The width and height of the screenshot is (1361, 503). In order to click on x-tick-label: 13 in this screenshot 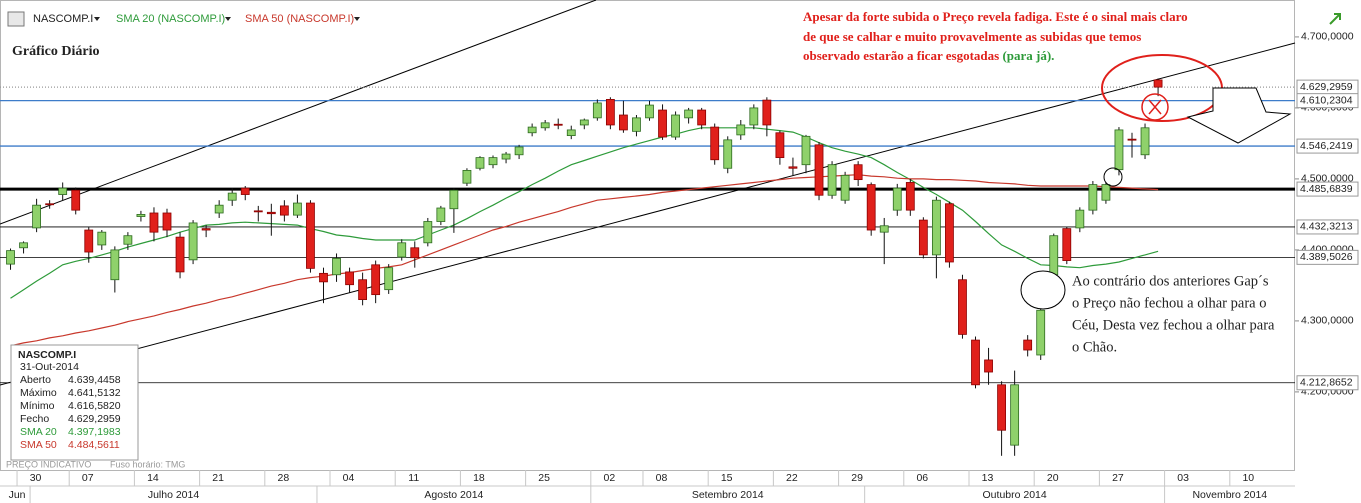, I will do `click(988, 478)`.